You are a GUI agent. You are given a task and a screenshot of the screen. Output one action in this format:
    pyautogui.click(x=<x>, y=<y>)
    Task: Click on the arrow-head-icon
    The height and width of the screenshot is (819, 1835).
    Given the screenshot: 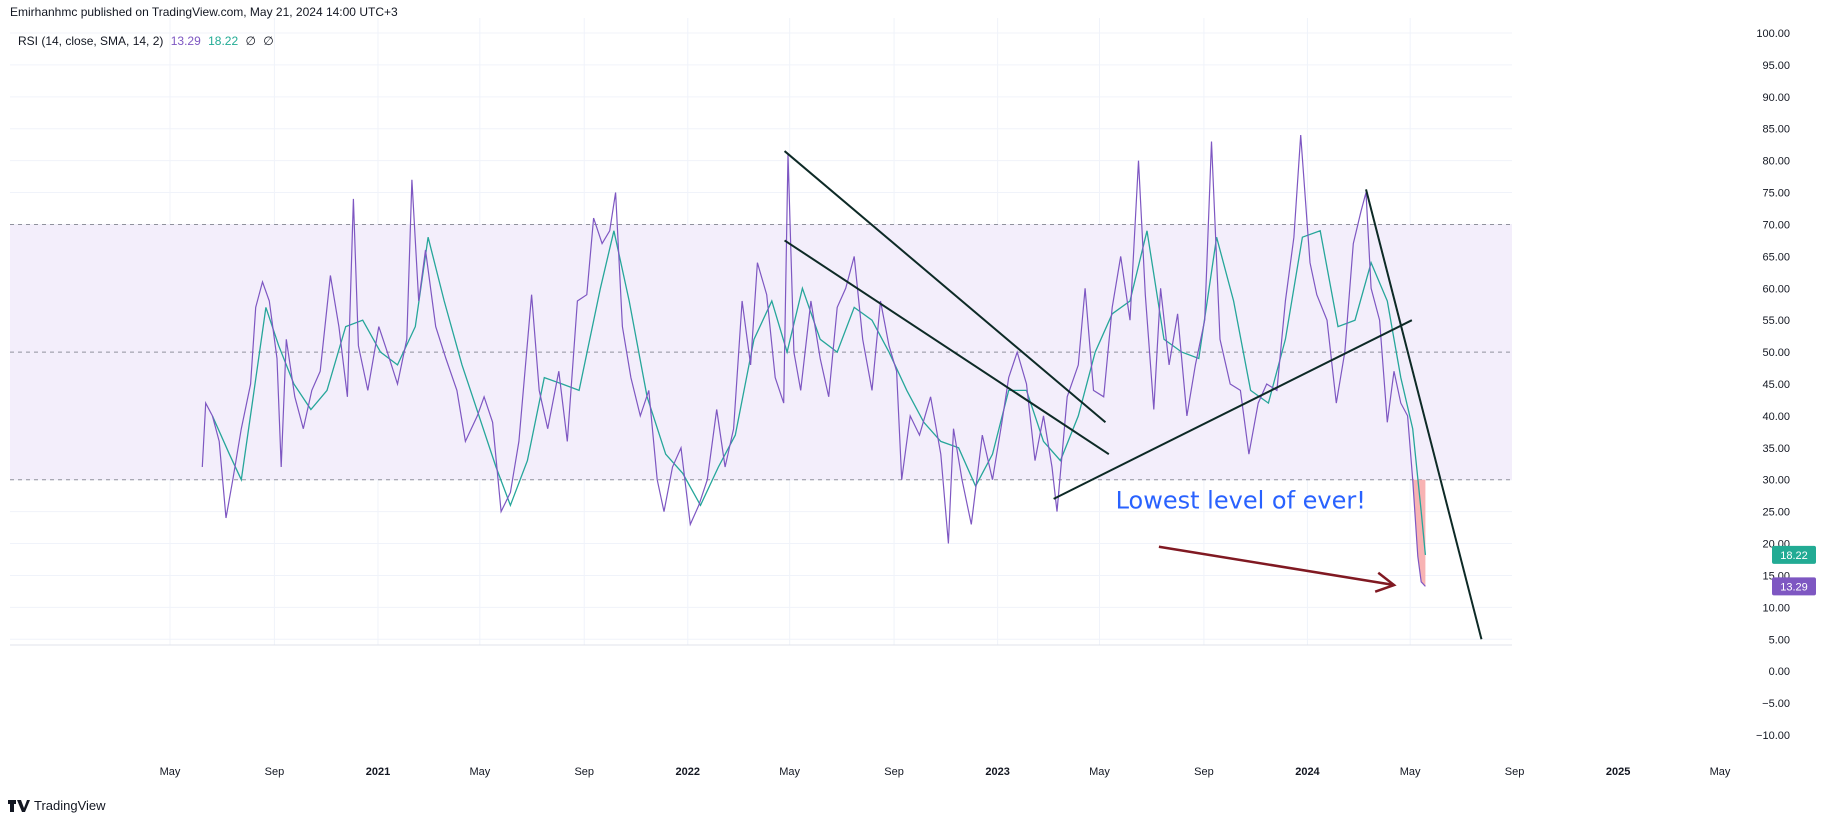 What is the action you would take?
    pyautogui.click(x=1385, y=582)
    